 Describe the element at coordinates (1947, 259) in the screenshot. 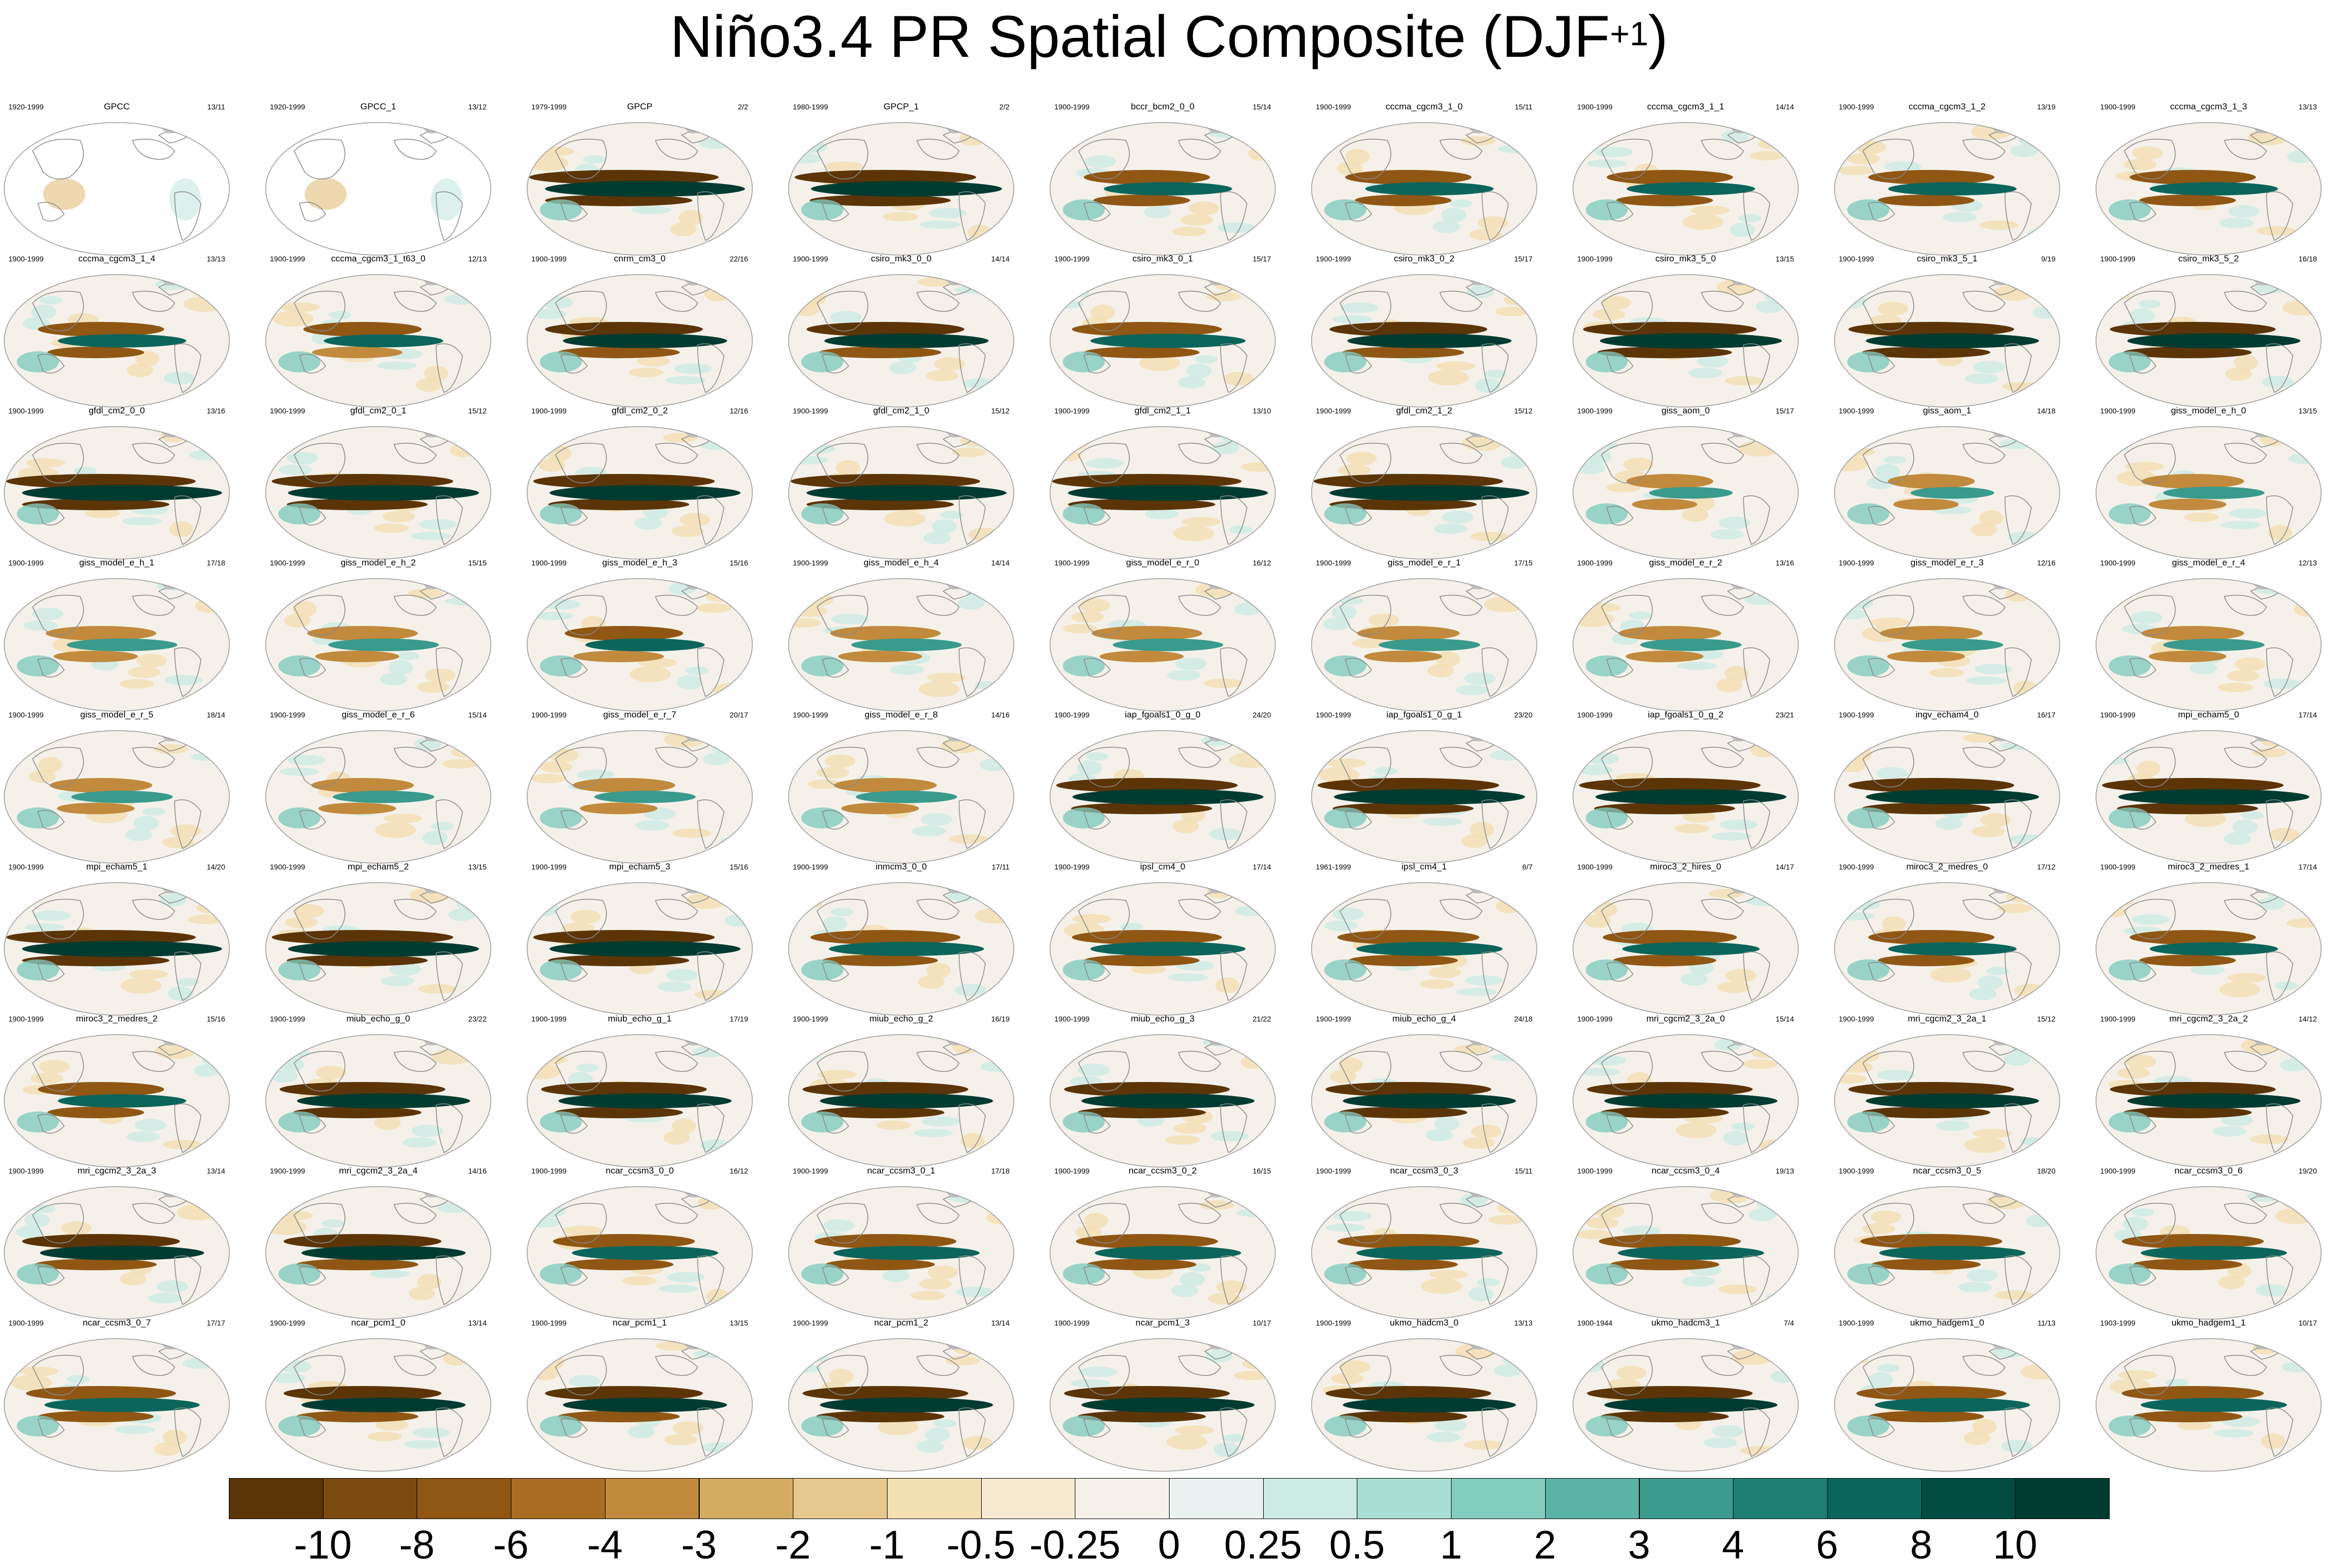

I see `panel-title: csiro_mk3_5_1` at that location.